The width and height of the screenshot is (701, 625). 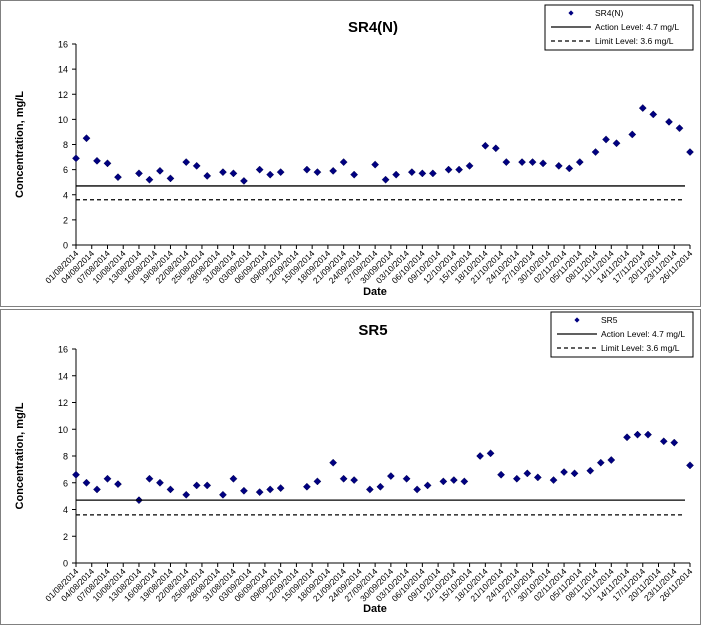 I want to click on y-tick-label: 14, so click(x=63, y=70).